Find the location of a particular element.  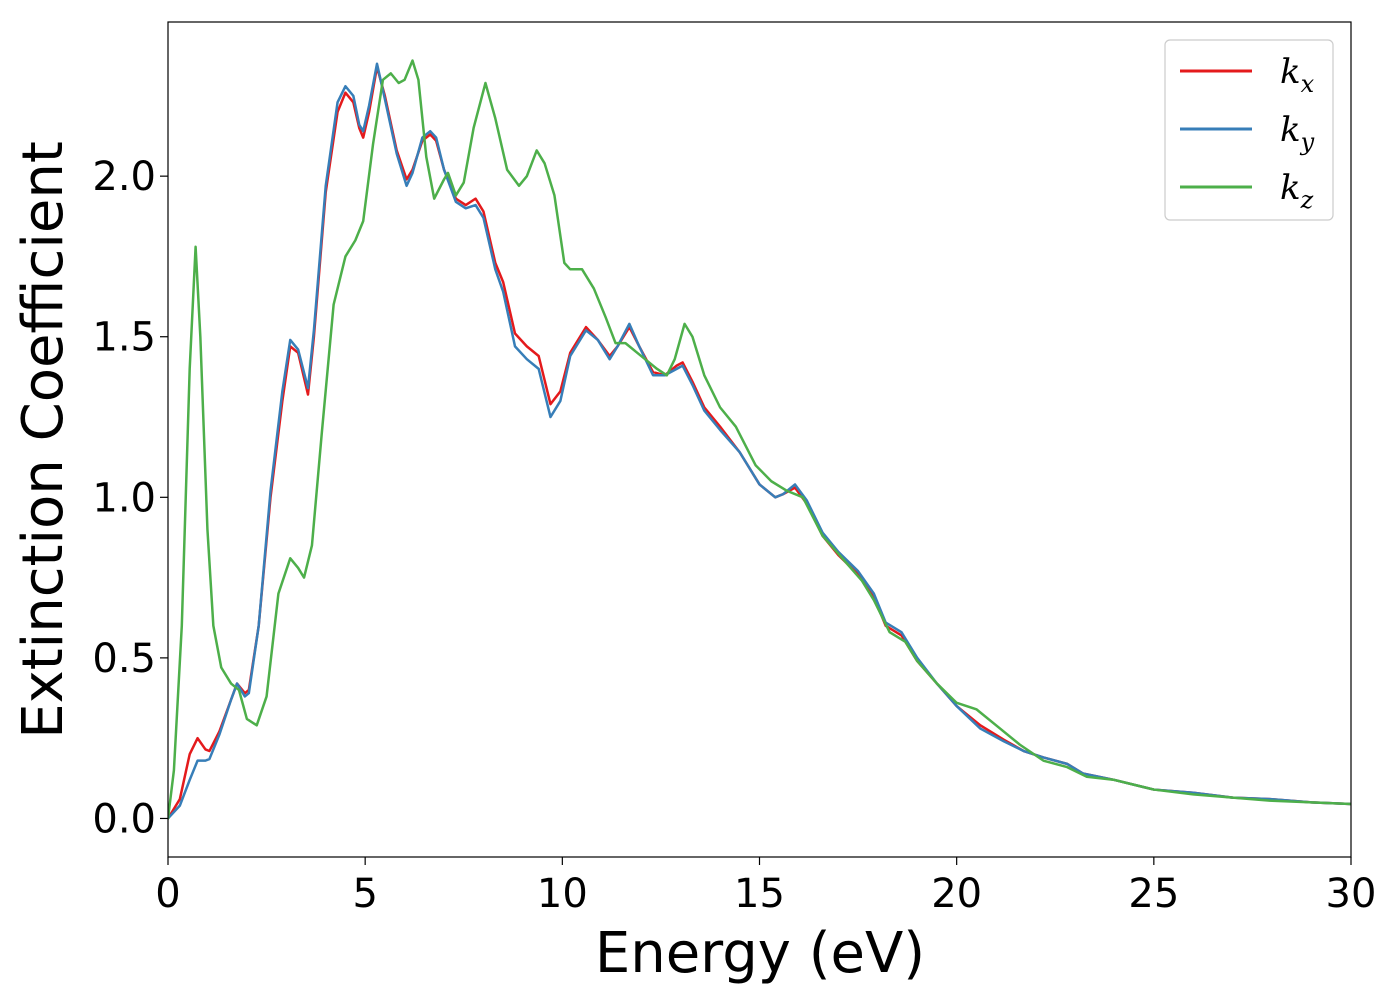

x-tick-label: 10 is located at coordinates (562, 894).